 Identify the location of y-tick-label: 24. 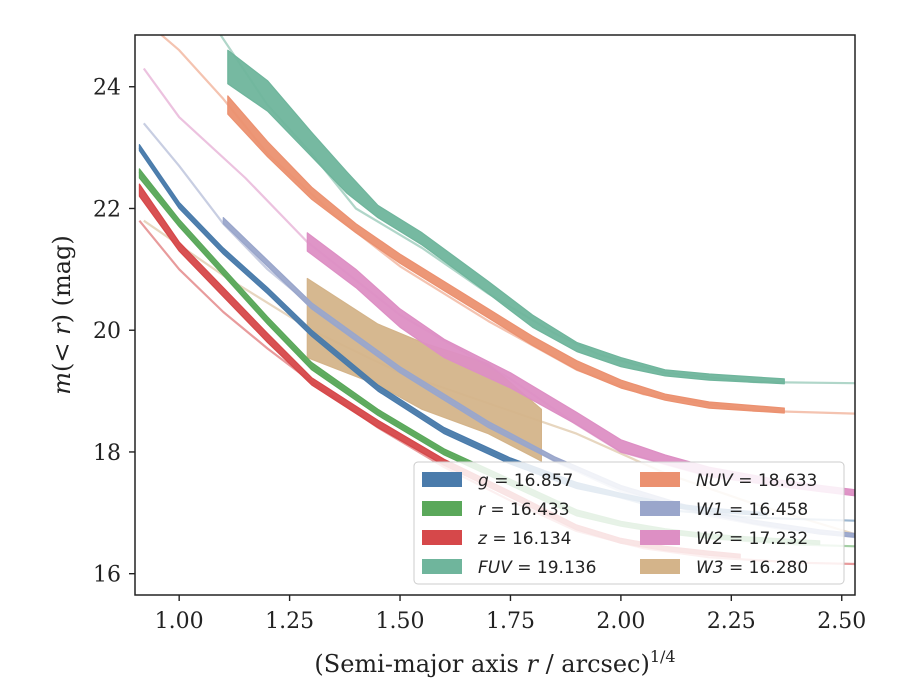
(107, 88).